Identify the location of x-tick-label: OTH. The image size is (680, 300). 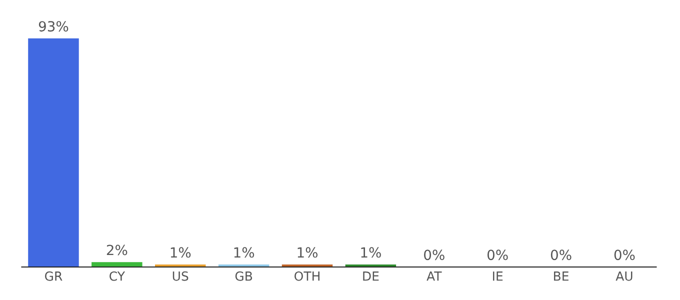
(307, 276).